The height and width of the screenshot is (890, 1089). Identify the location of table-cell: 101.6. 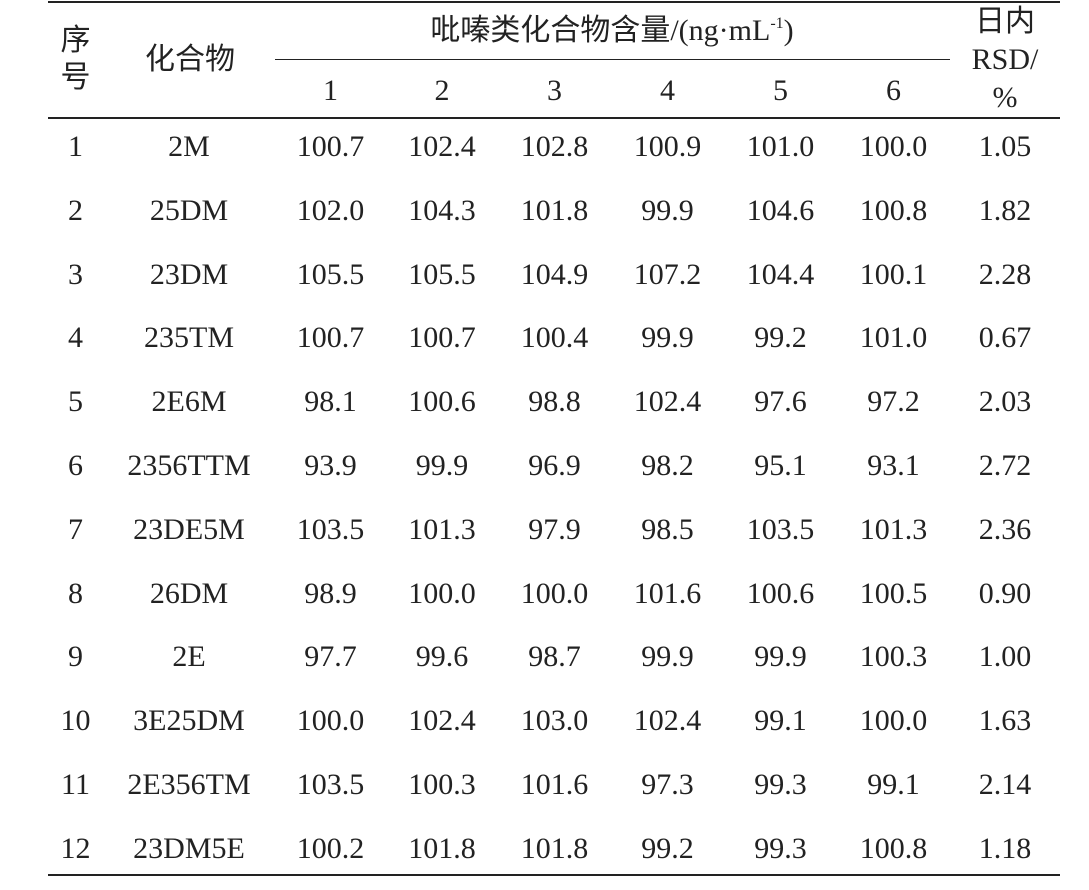
(667, 593).